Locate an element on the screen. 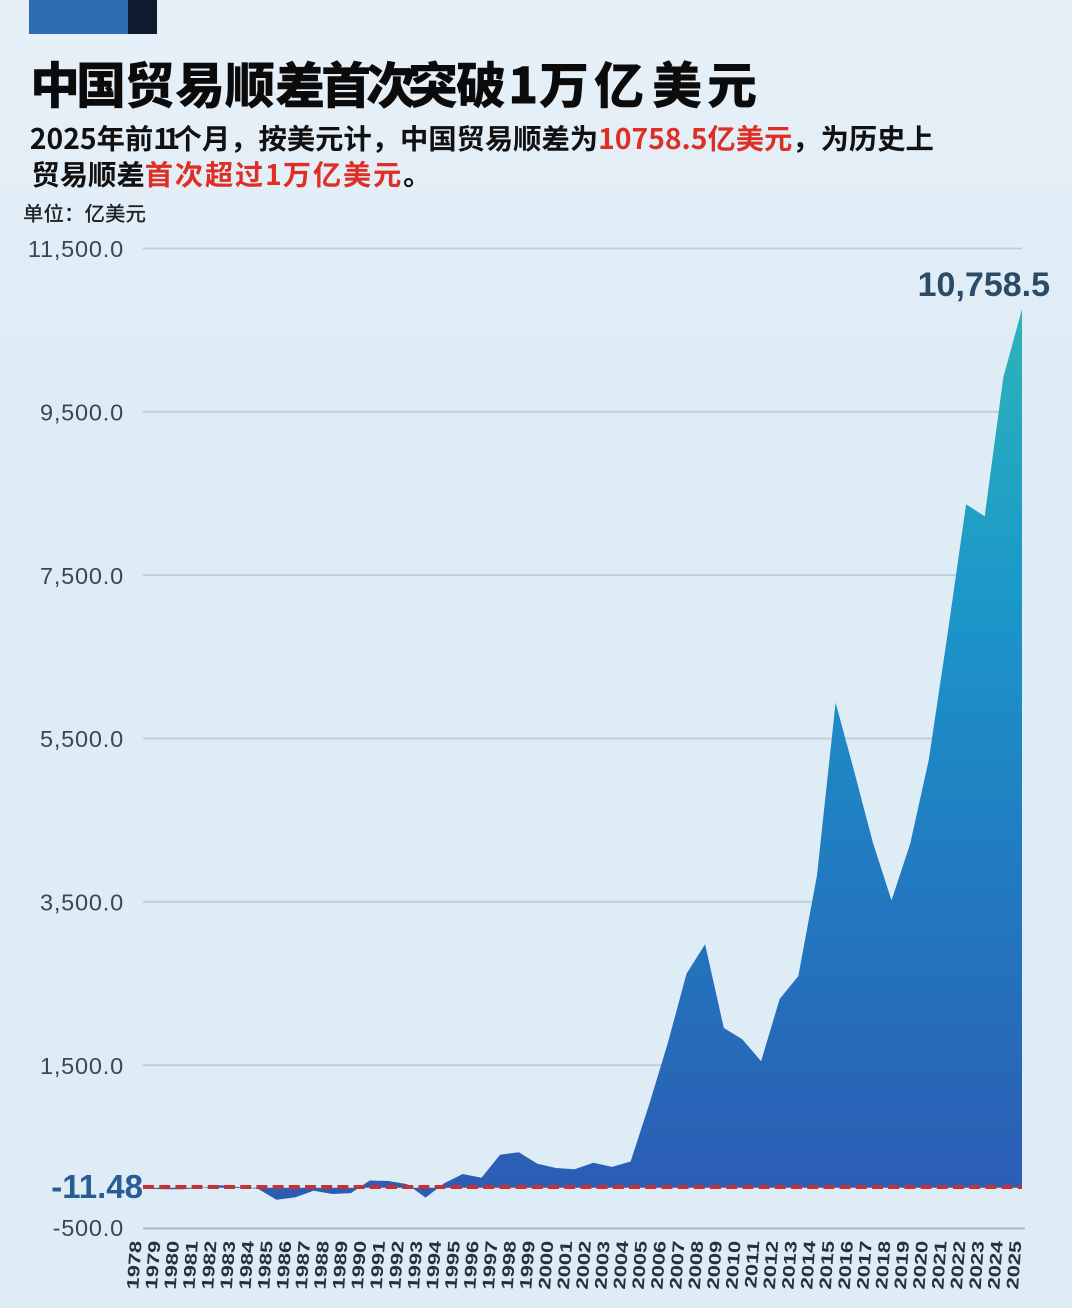 The width and height of the screenshot is (1072, 1308). svg-text: 2023 is located at coordinates (977, 1265).